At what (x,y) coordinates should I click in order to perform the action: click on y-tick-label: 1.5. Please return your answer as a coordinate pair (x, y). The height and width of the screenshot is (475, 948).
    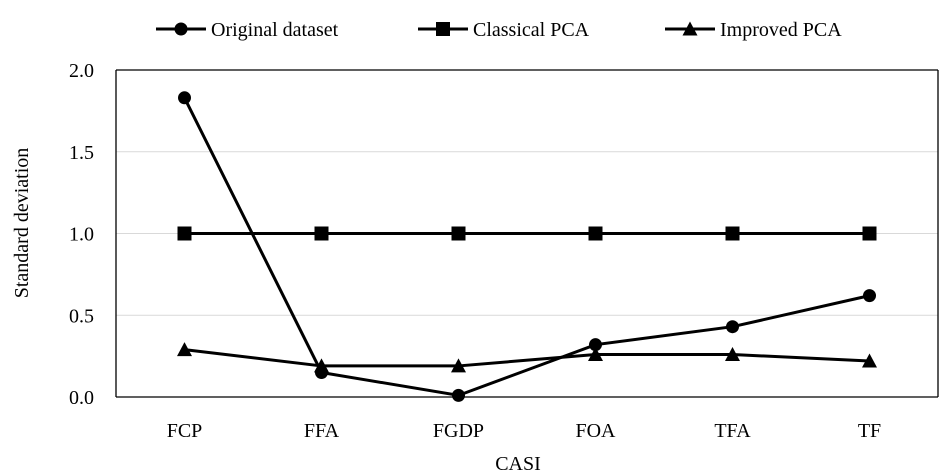
    Looking at the image, I should click on (81, 153).